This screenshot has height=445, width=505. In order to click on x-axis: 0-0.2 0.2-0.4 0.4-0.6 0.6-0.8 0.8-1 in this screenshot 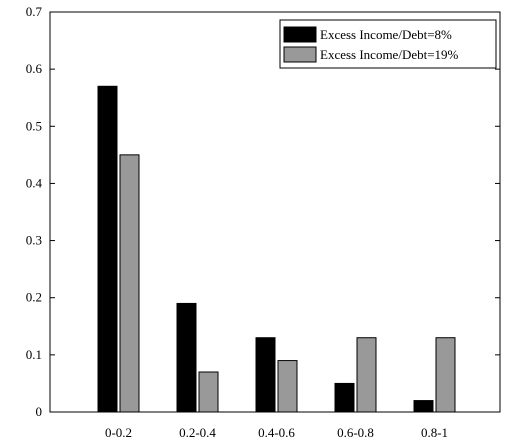, I will do `click(276, 432)`.